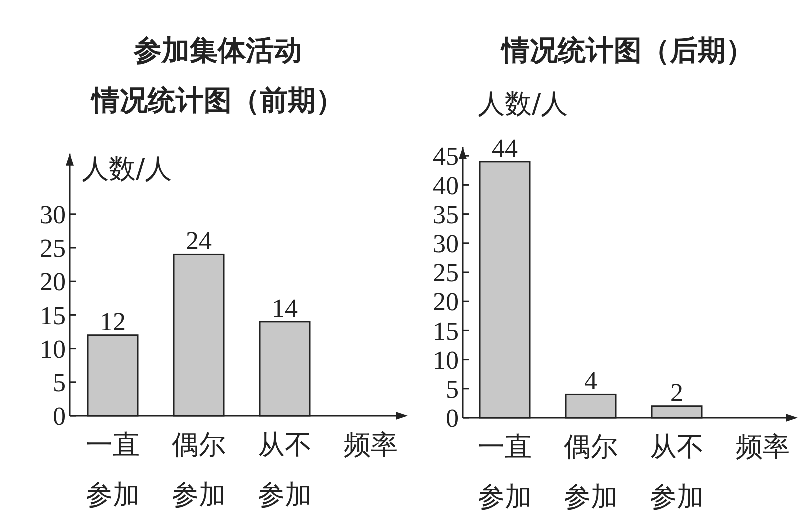 This screenshot has height=512, width=803. Describe the element at coordinates (446, 185) in the screenshot. I see `y-tick-label: 40` at that location.